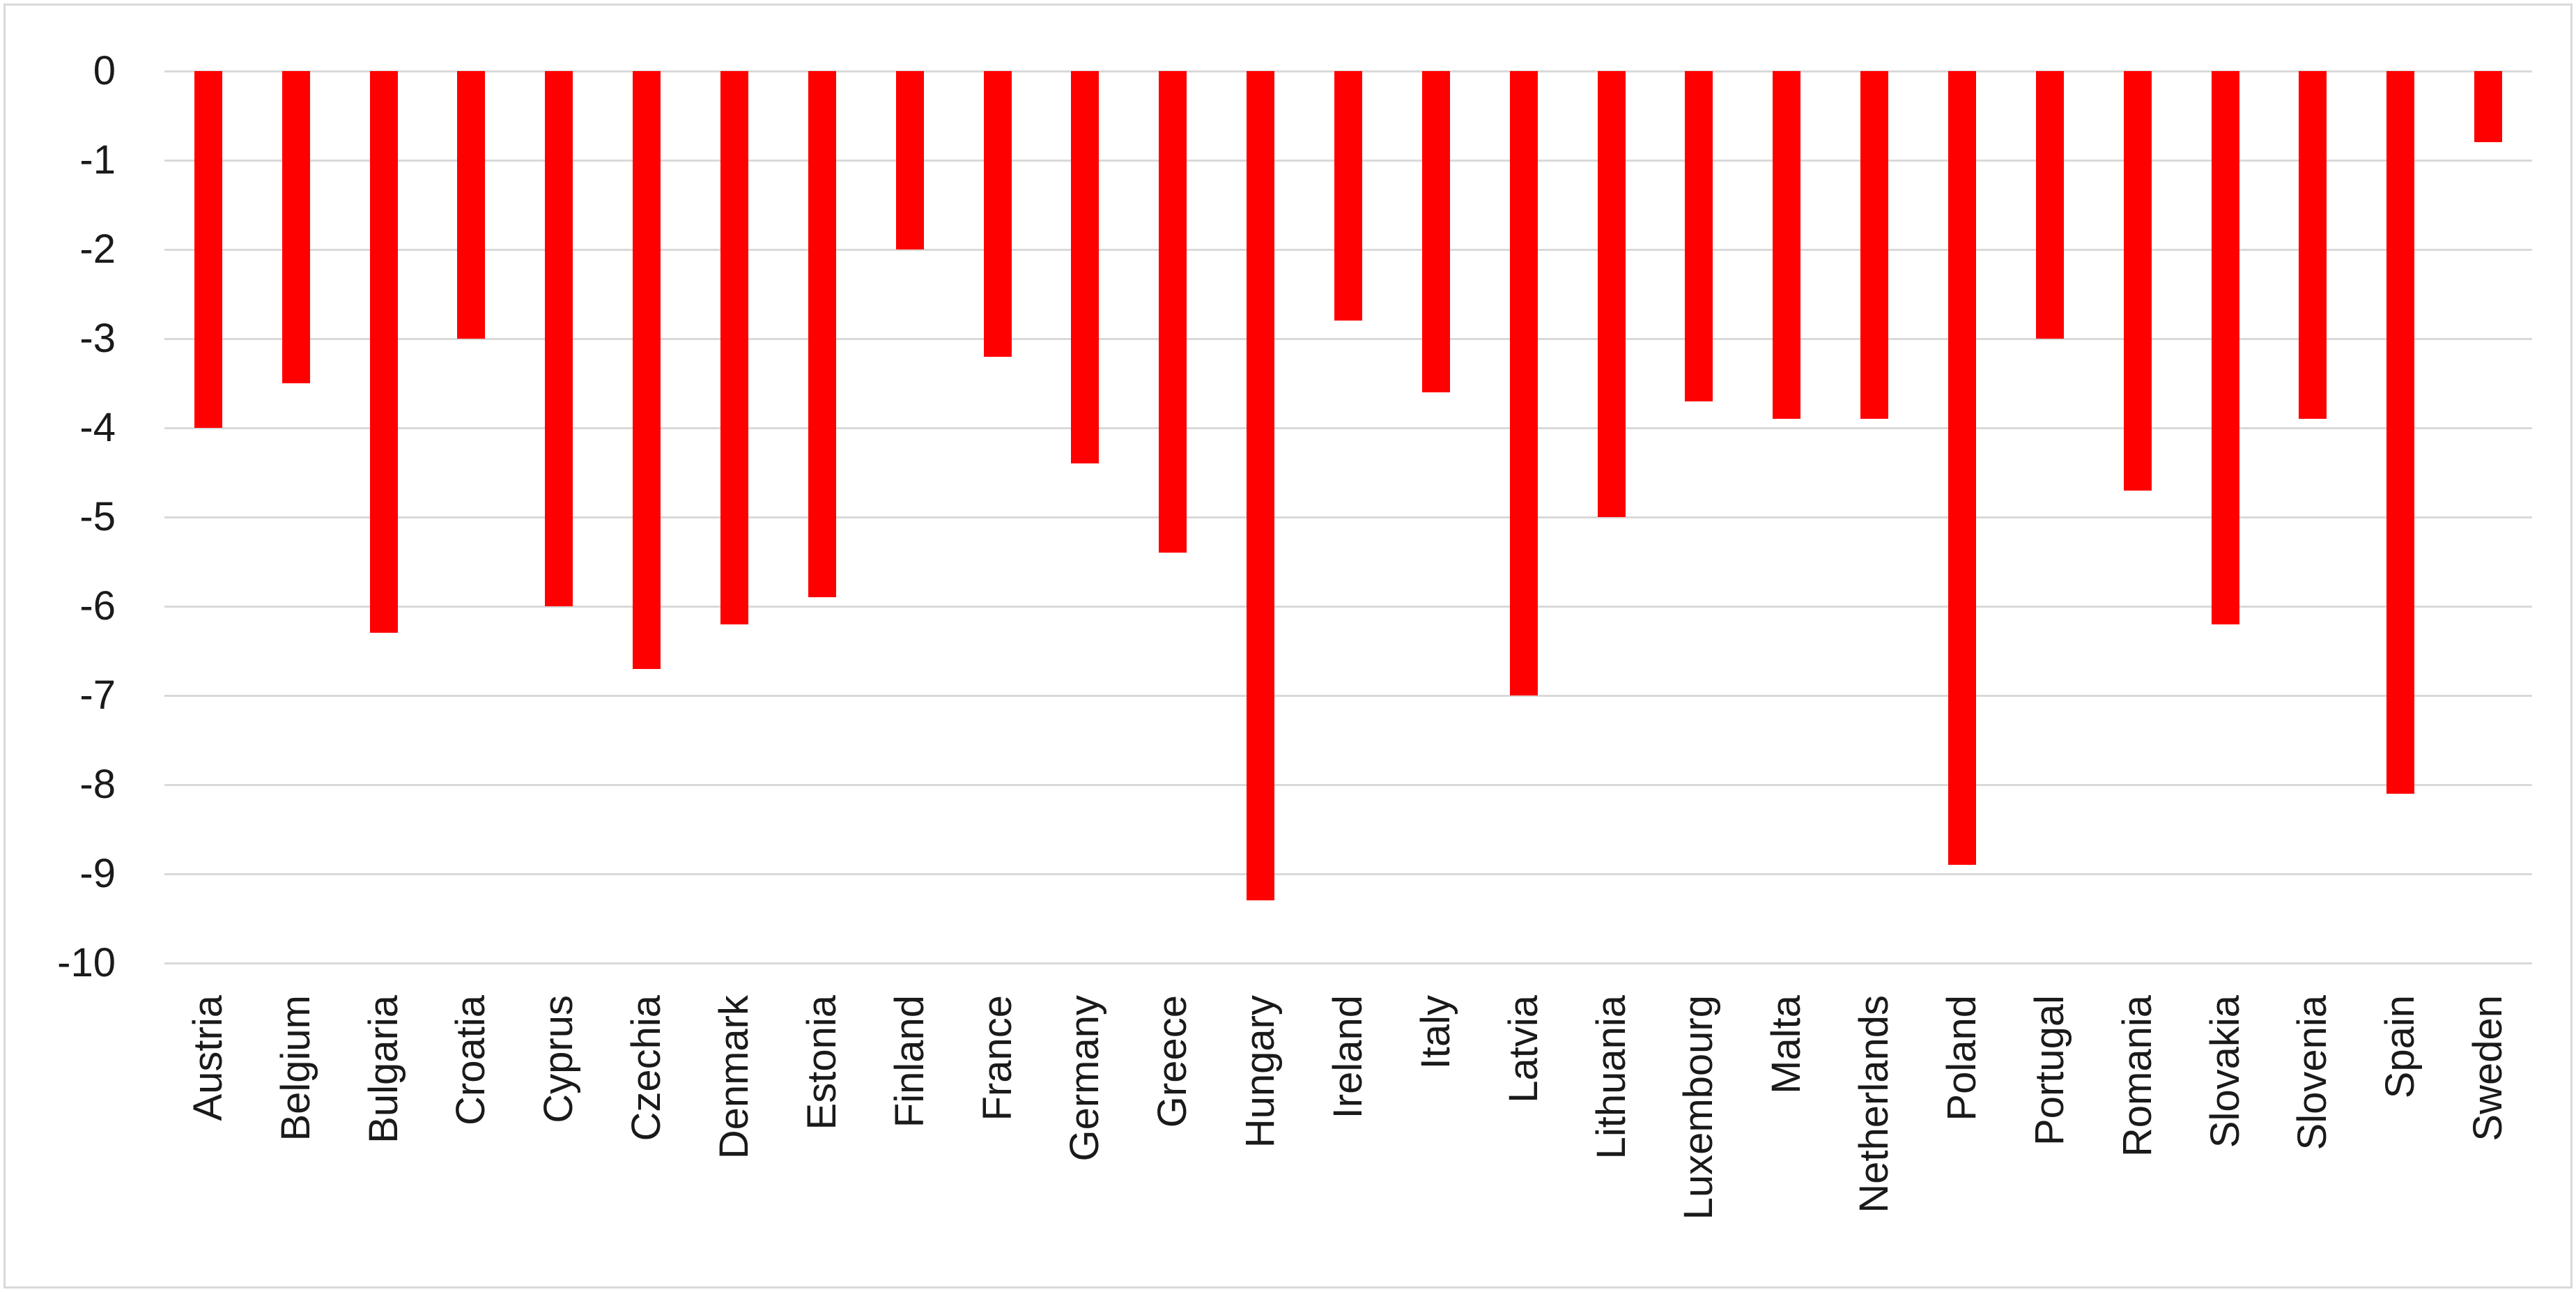 Image resolution: width=2576 pixels, height=1292 pixels. I want to click on y-axis-tick-label--7: -7, so click(97, 695).